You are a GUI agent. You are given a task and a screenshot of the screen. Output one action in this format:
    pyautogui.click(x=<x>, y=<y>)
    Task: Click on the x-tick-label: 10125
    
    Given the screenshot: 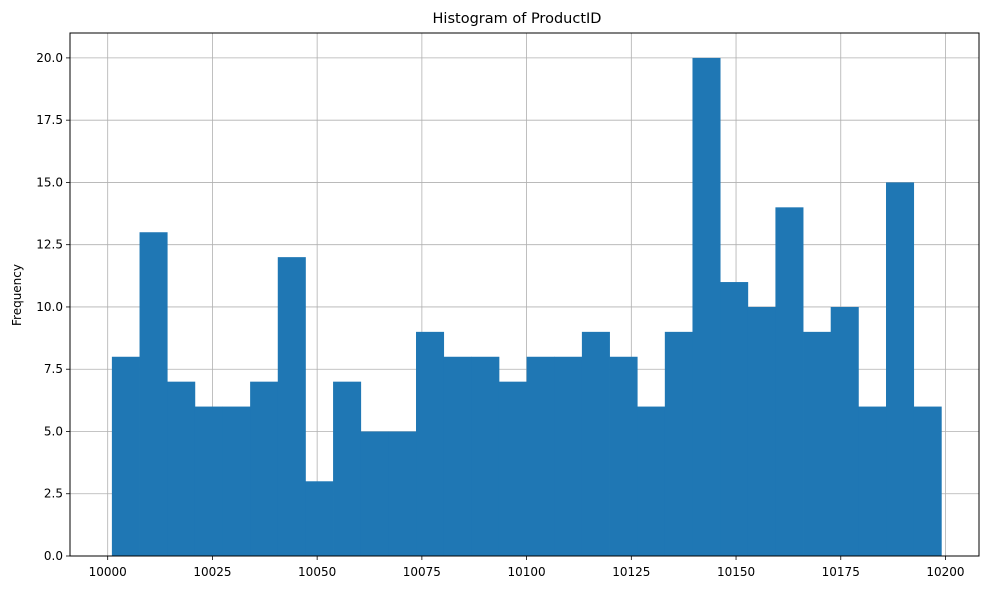 What is the action you would take?
    pyautogui.click(x=631, y=572)
    